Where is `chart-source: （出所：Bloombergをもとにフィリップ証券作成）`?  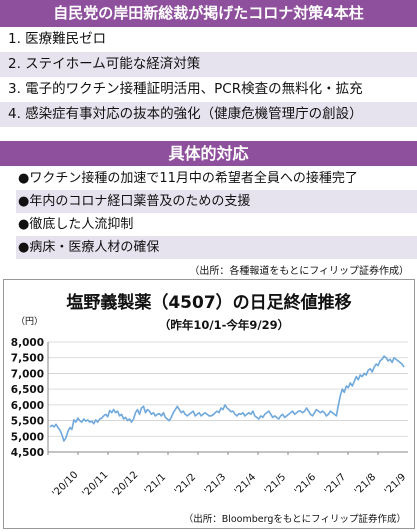
chart-source: （出所：Bloombergをもとにフィリップ証券作成） is located at coordinates (295, 519).